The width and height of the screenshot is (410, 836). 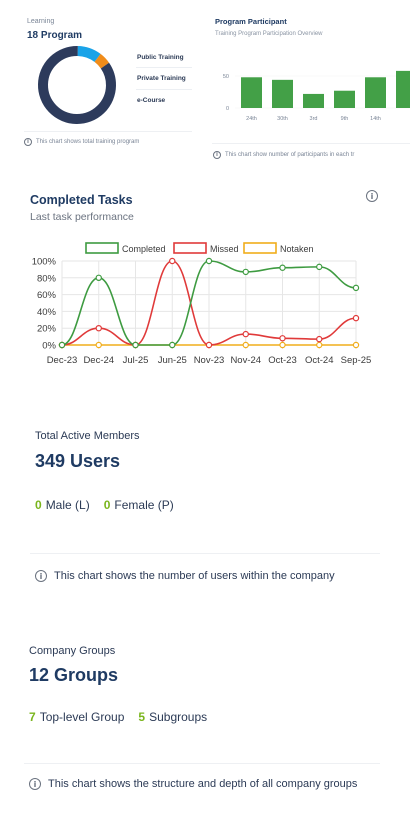 What do you see at coordinates (151, 100) in the screenshot?
I see `legend-e-course: e-Course` at bounding box center [151, 100].